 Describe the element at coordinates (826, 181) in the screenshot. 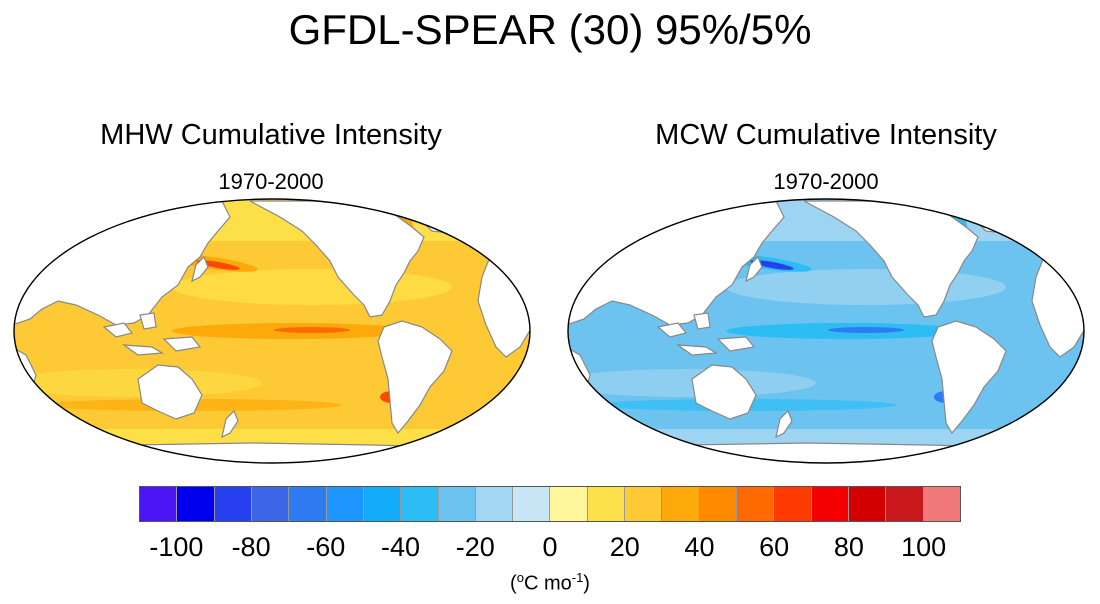

I see `mcw-panel-period: 1970-2000` at that location.